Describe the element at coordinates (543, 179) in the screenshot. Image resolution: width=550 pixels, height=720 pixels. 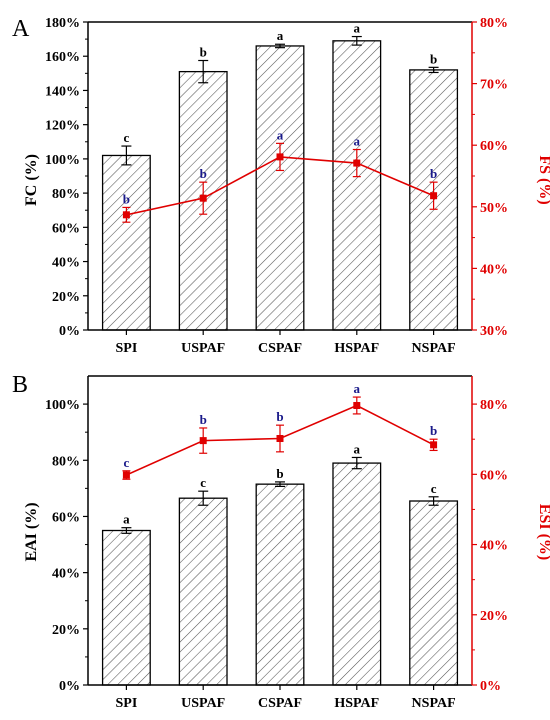
I see `panel-a-right-axis-title: FS (%)` at that location.